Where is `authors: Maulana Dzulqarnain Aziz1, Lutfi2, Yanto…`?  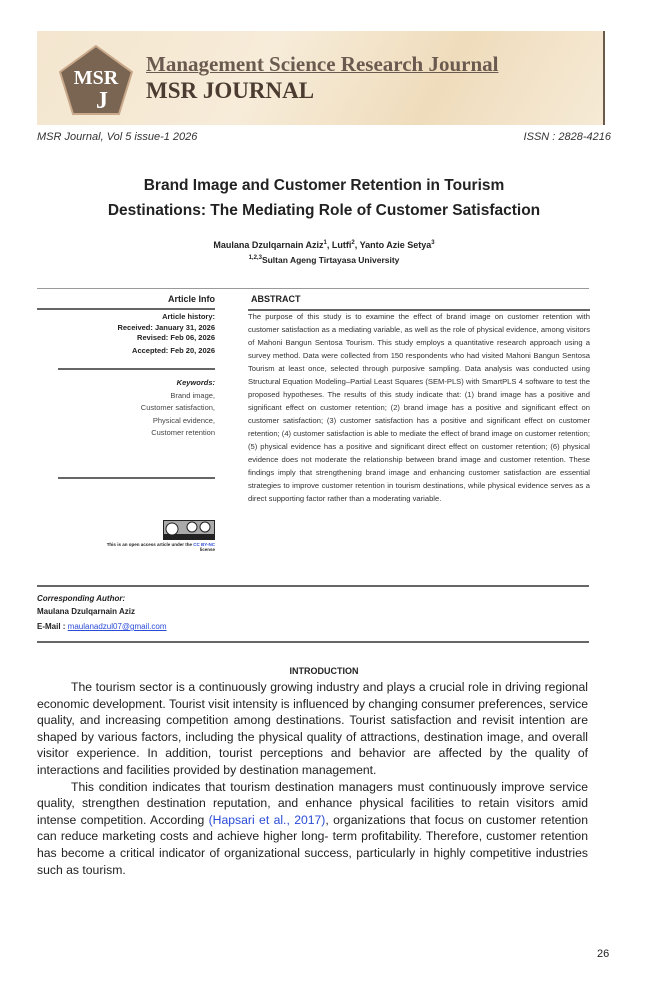 authors: Maulana Dzulqarnain Aziz1, Lutfi2, Yanto… is located at coordinates (324, 245).